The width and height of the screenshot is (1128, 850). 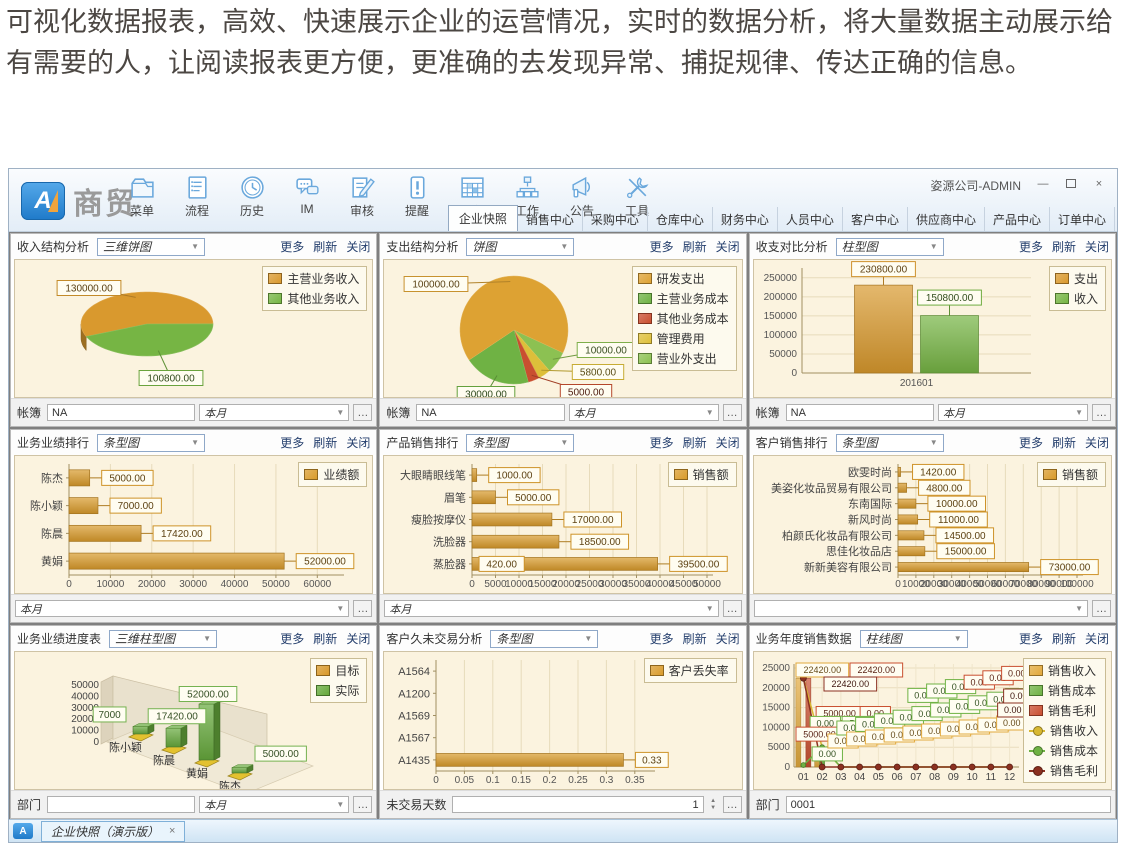 What do you see at coordinates (948, 804) in the screenshot?
I see `department-input: 0001` at bounding box center [948, 804].